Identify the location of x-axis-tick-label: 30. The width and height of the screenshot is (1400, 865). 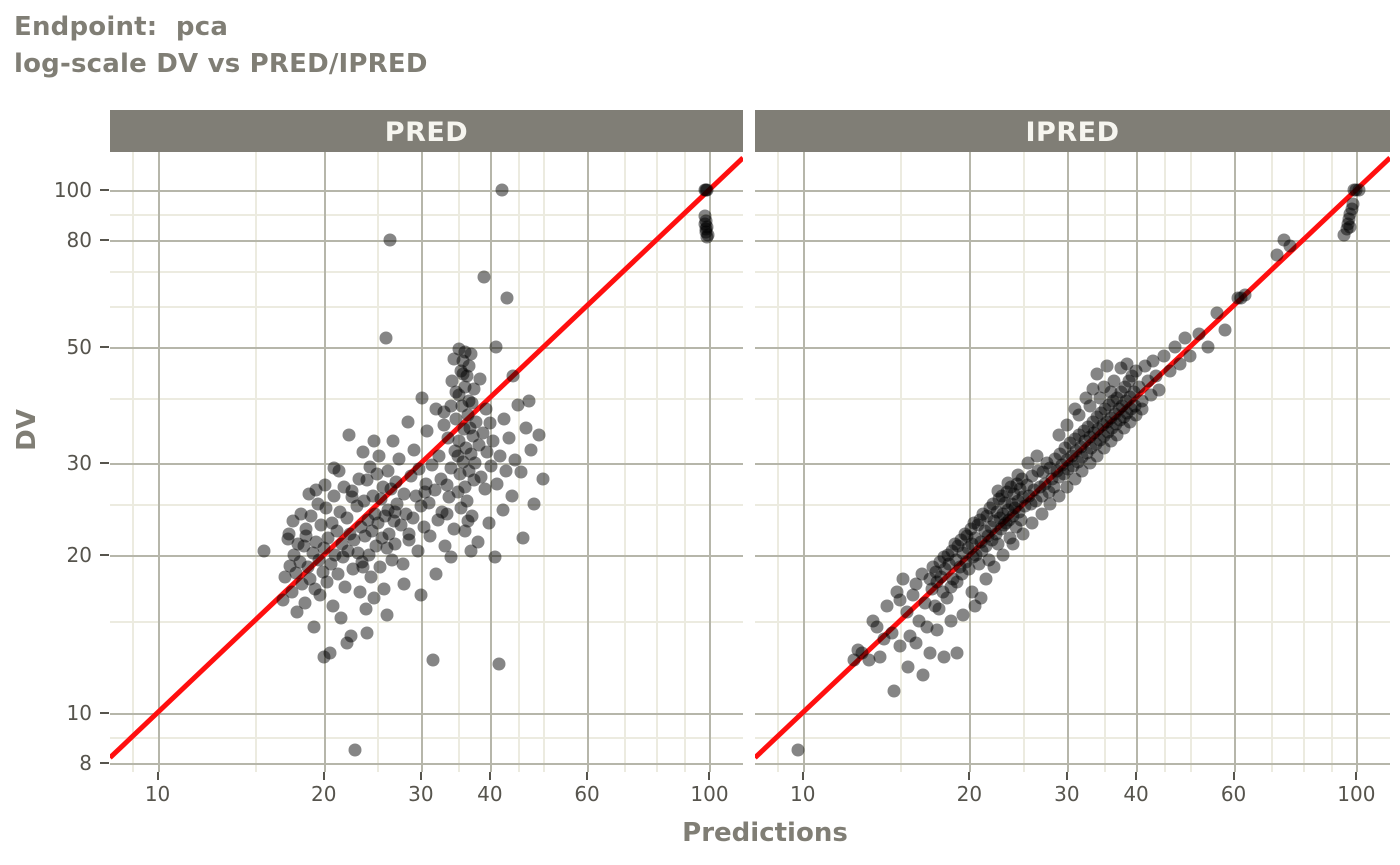
(421, 794).